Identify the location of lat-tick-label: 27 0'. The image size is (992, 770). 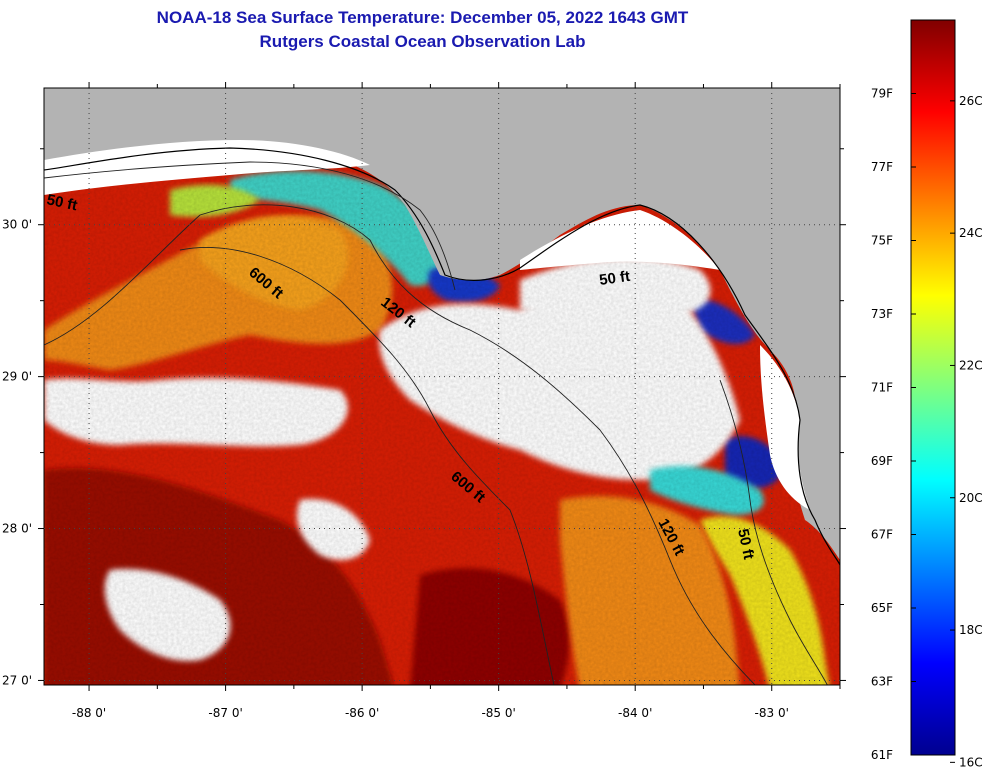
(17, 680).